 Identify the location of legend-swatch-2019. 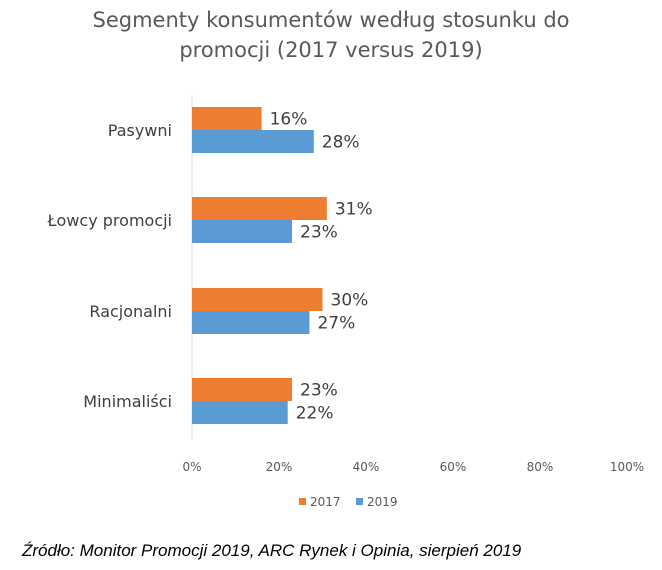
(359, 501).